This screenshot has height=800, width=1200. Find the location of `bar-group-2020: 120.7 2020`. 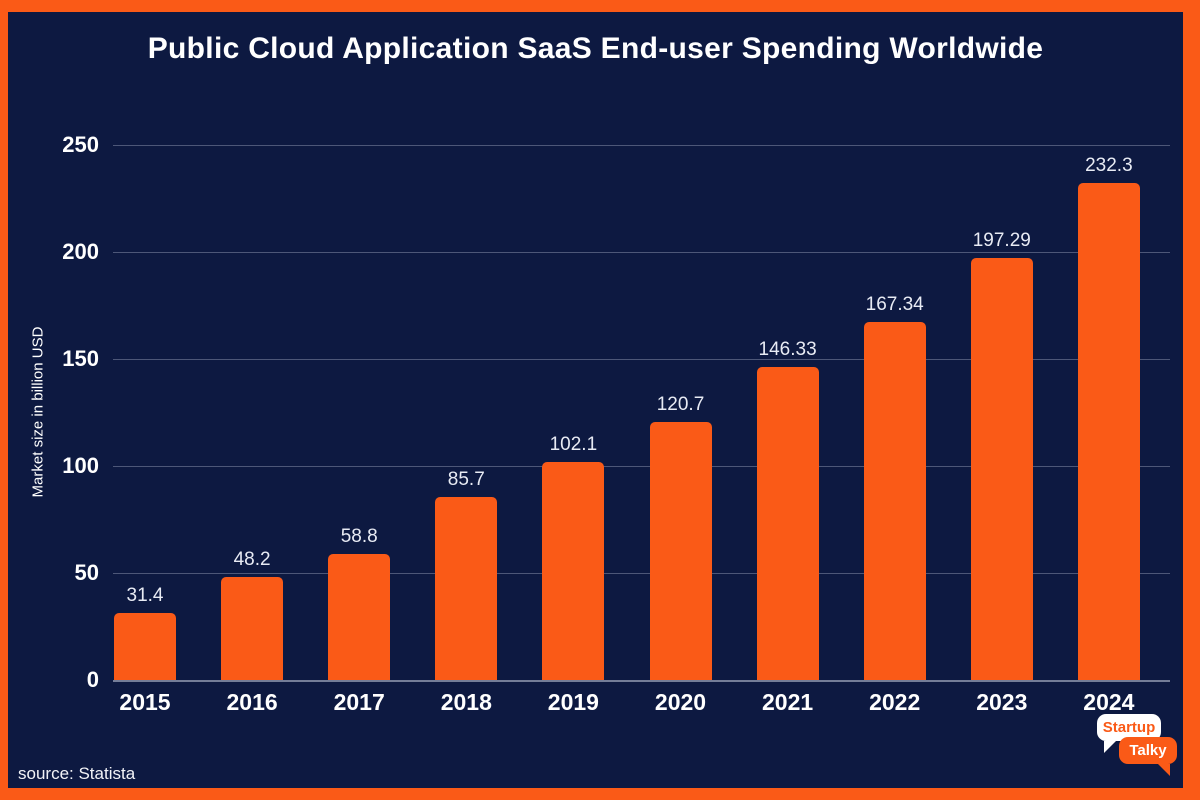

bar-group-2020: 120.7 2020 is located at coordinates (681, 430).